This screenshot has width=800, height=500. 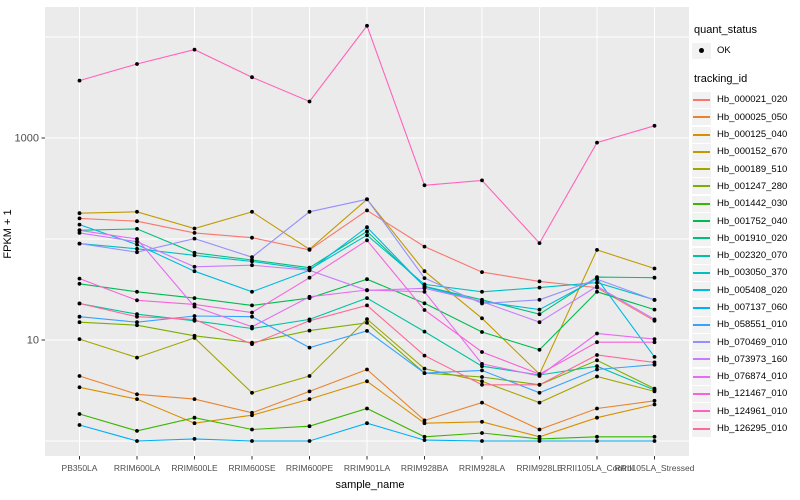 I want to click on legend-item-label: Hb_058551_010, so click(x=752, y=325).